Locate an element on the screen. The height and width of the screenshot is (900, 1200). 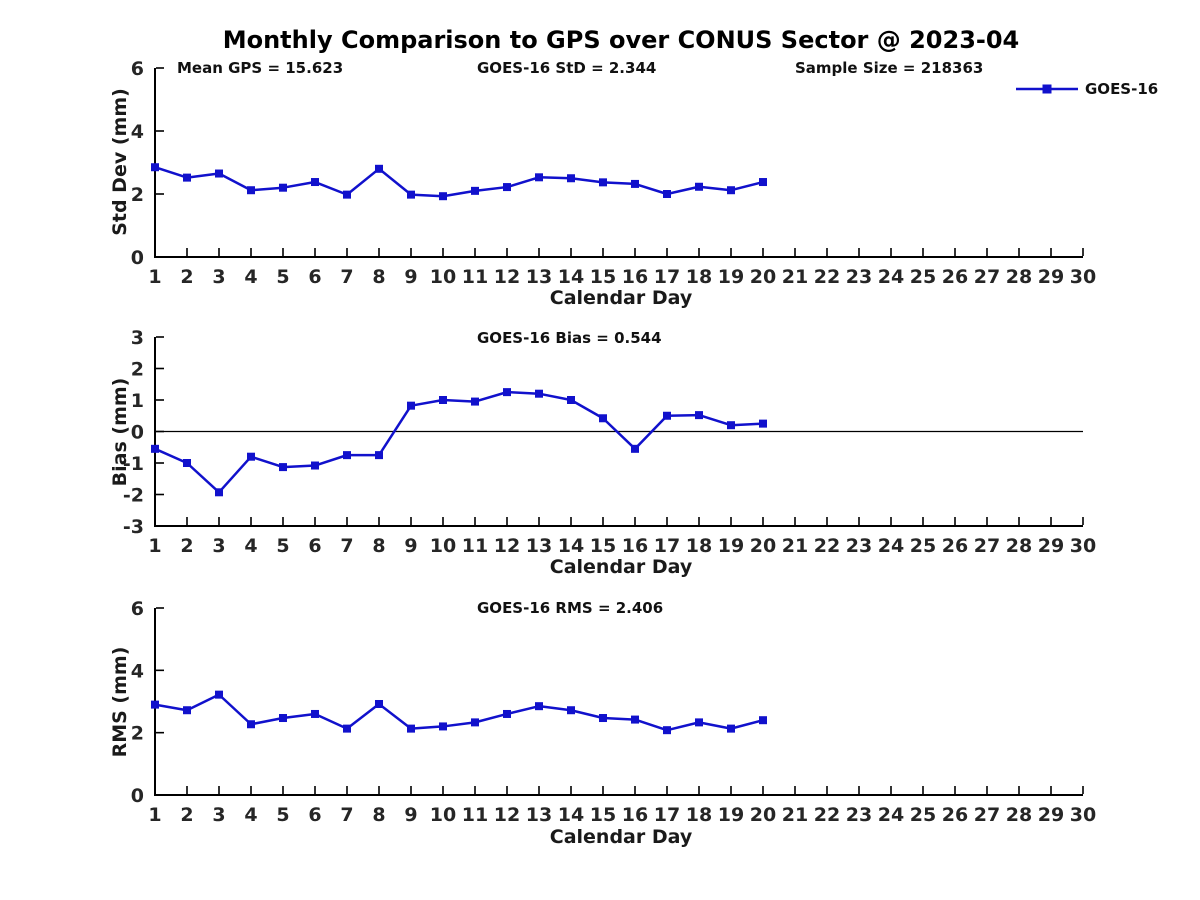
y-tick-label: -2 is located at coordinates (133, 496).